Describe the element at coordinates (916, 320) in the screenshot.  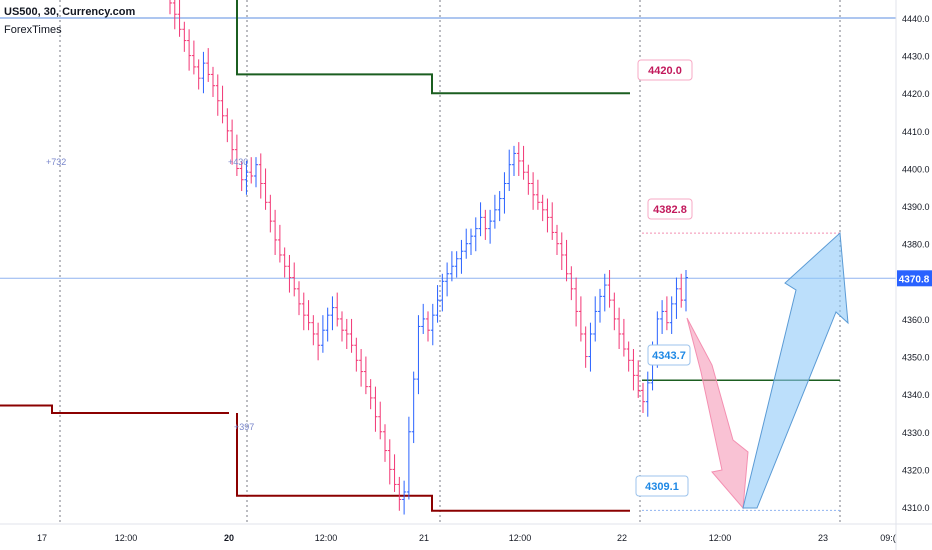
I see `price-tick-label: 4360.0` at that location.